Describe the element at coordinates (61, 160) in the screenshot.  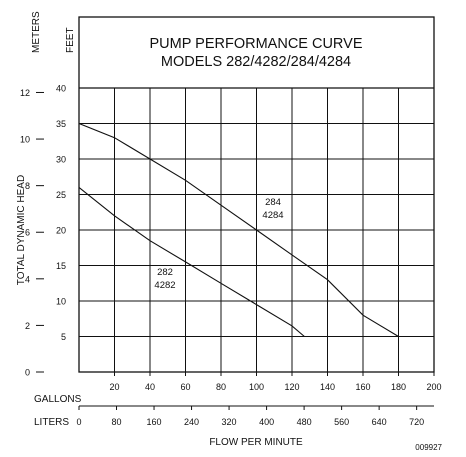
I see `y-tick-label-feet: 30` at that location.